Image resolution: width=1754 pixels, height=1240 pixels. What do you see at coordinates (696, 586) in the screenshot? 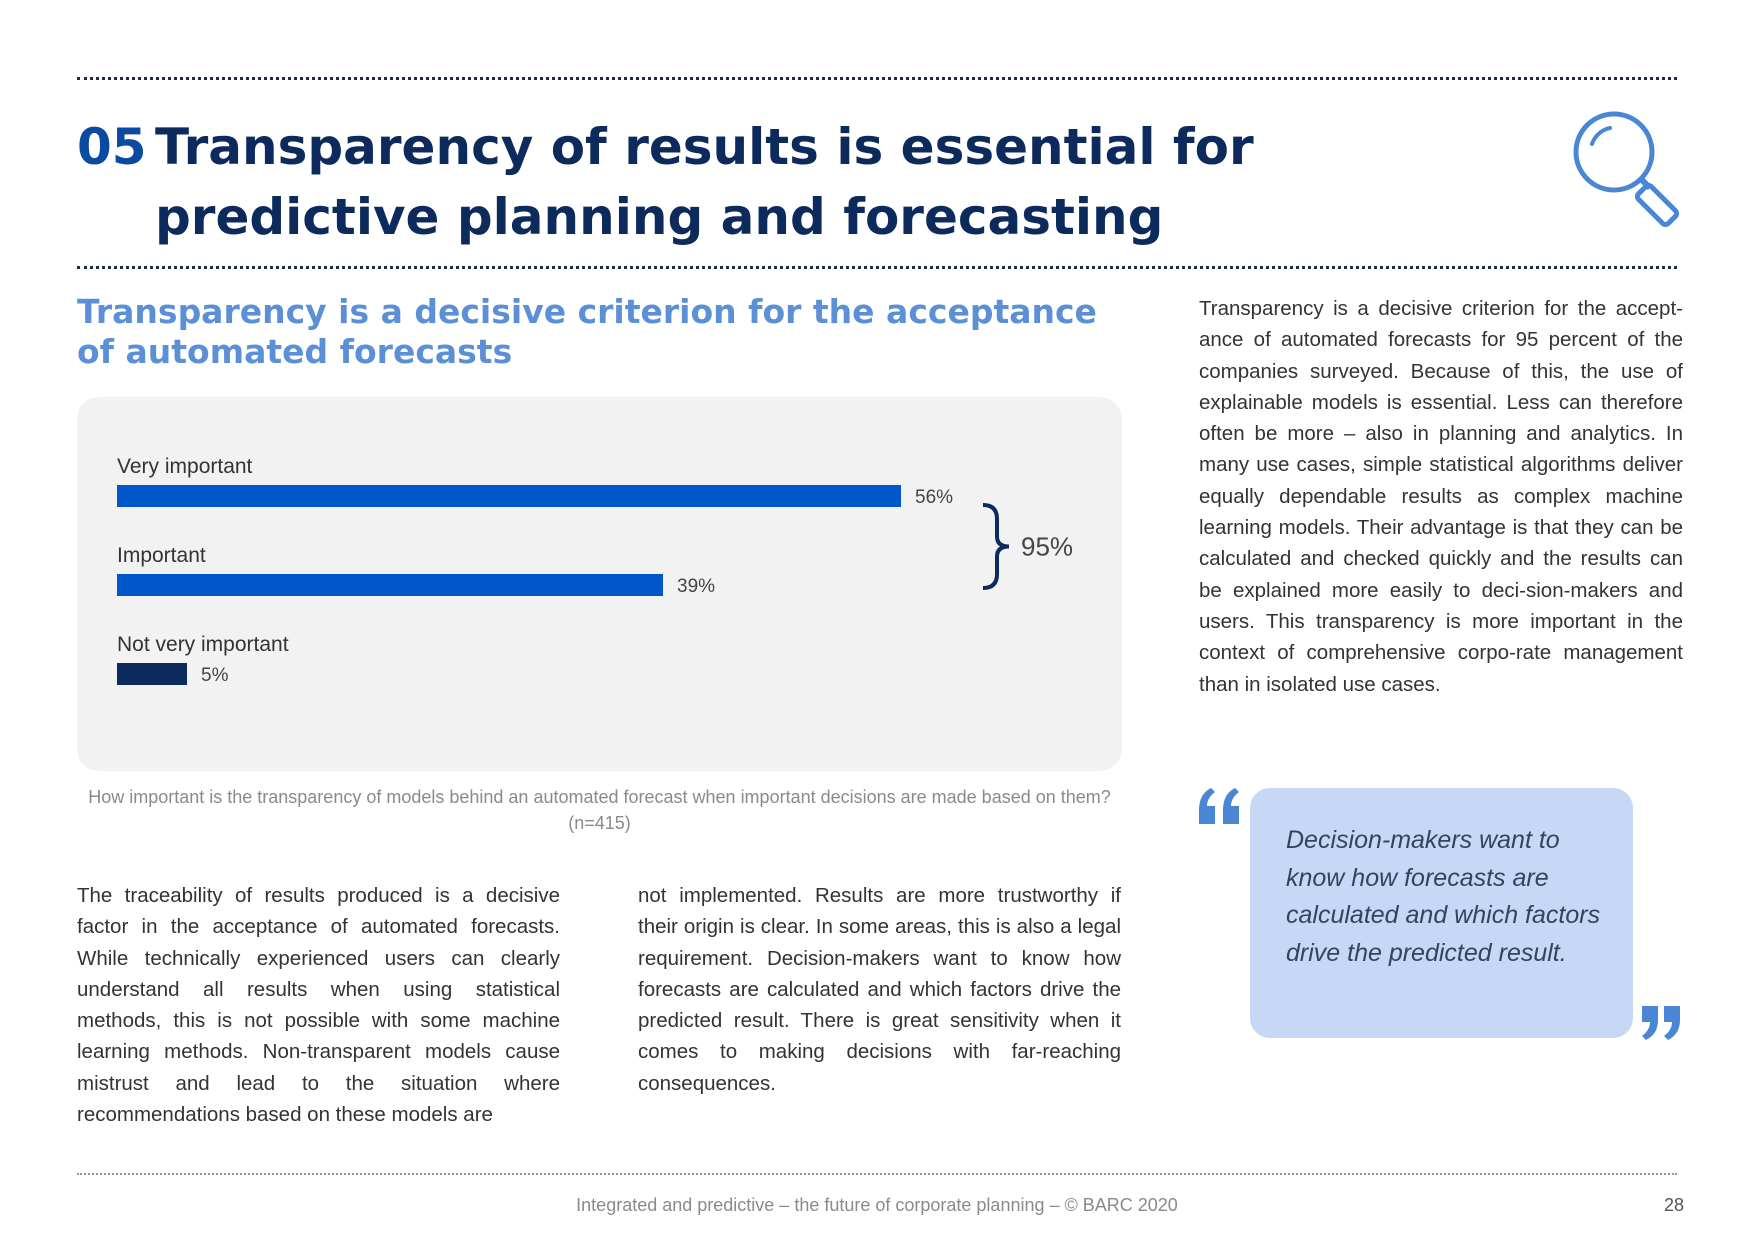
I see `value-label: 39%` at bounding box center [696, 586].